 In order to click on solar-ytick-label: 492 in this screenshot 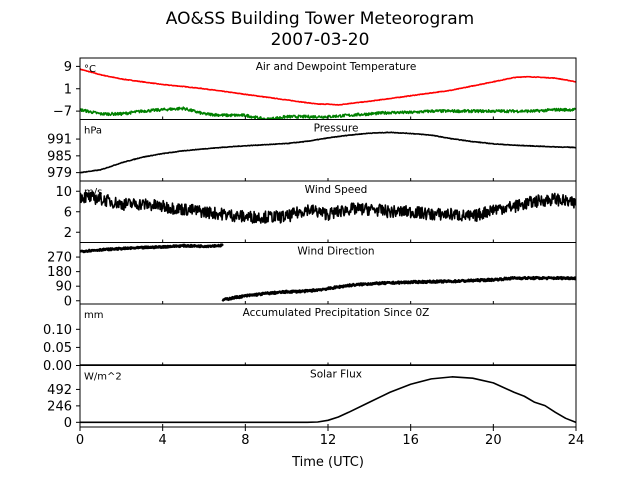, I will do `click(59, 390)`.